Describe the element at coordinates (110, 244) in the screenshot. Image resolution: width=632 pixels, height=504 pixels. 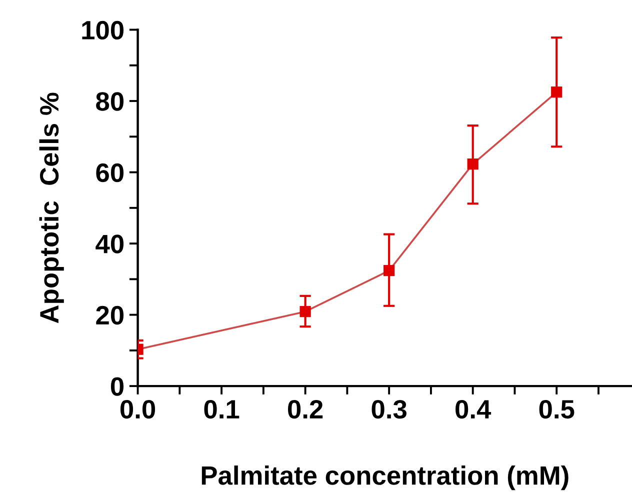
I see `y-tick-label: 40` at that location.